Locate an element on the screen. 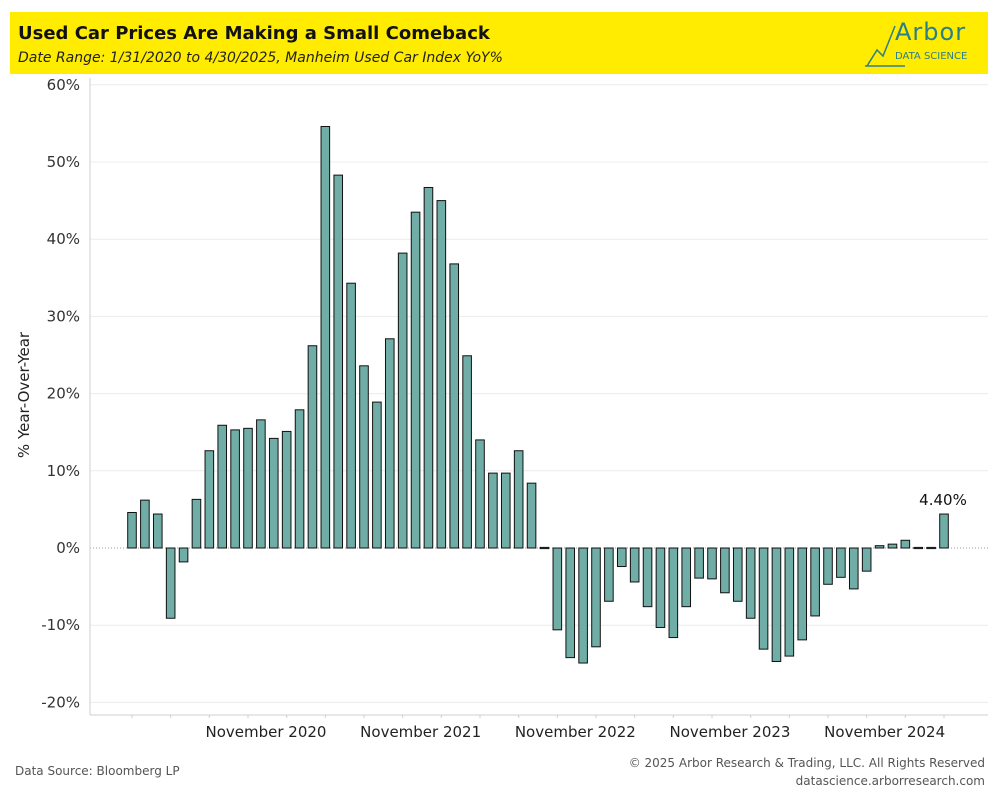 The height and width of the screenshot is (800, 1000). y-axis-title: % Year-Over-Year is located at coordinates (24, 394).